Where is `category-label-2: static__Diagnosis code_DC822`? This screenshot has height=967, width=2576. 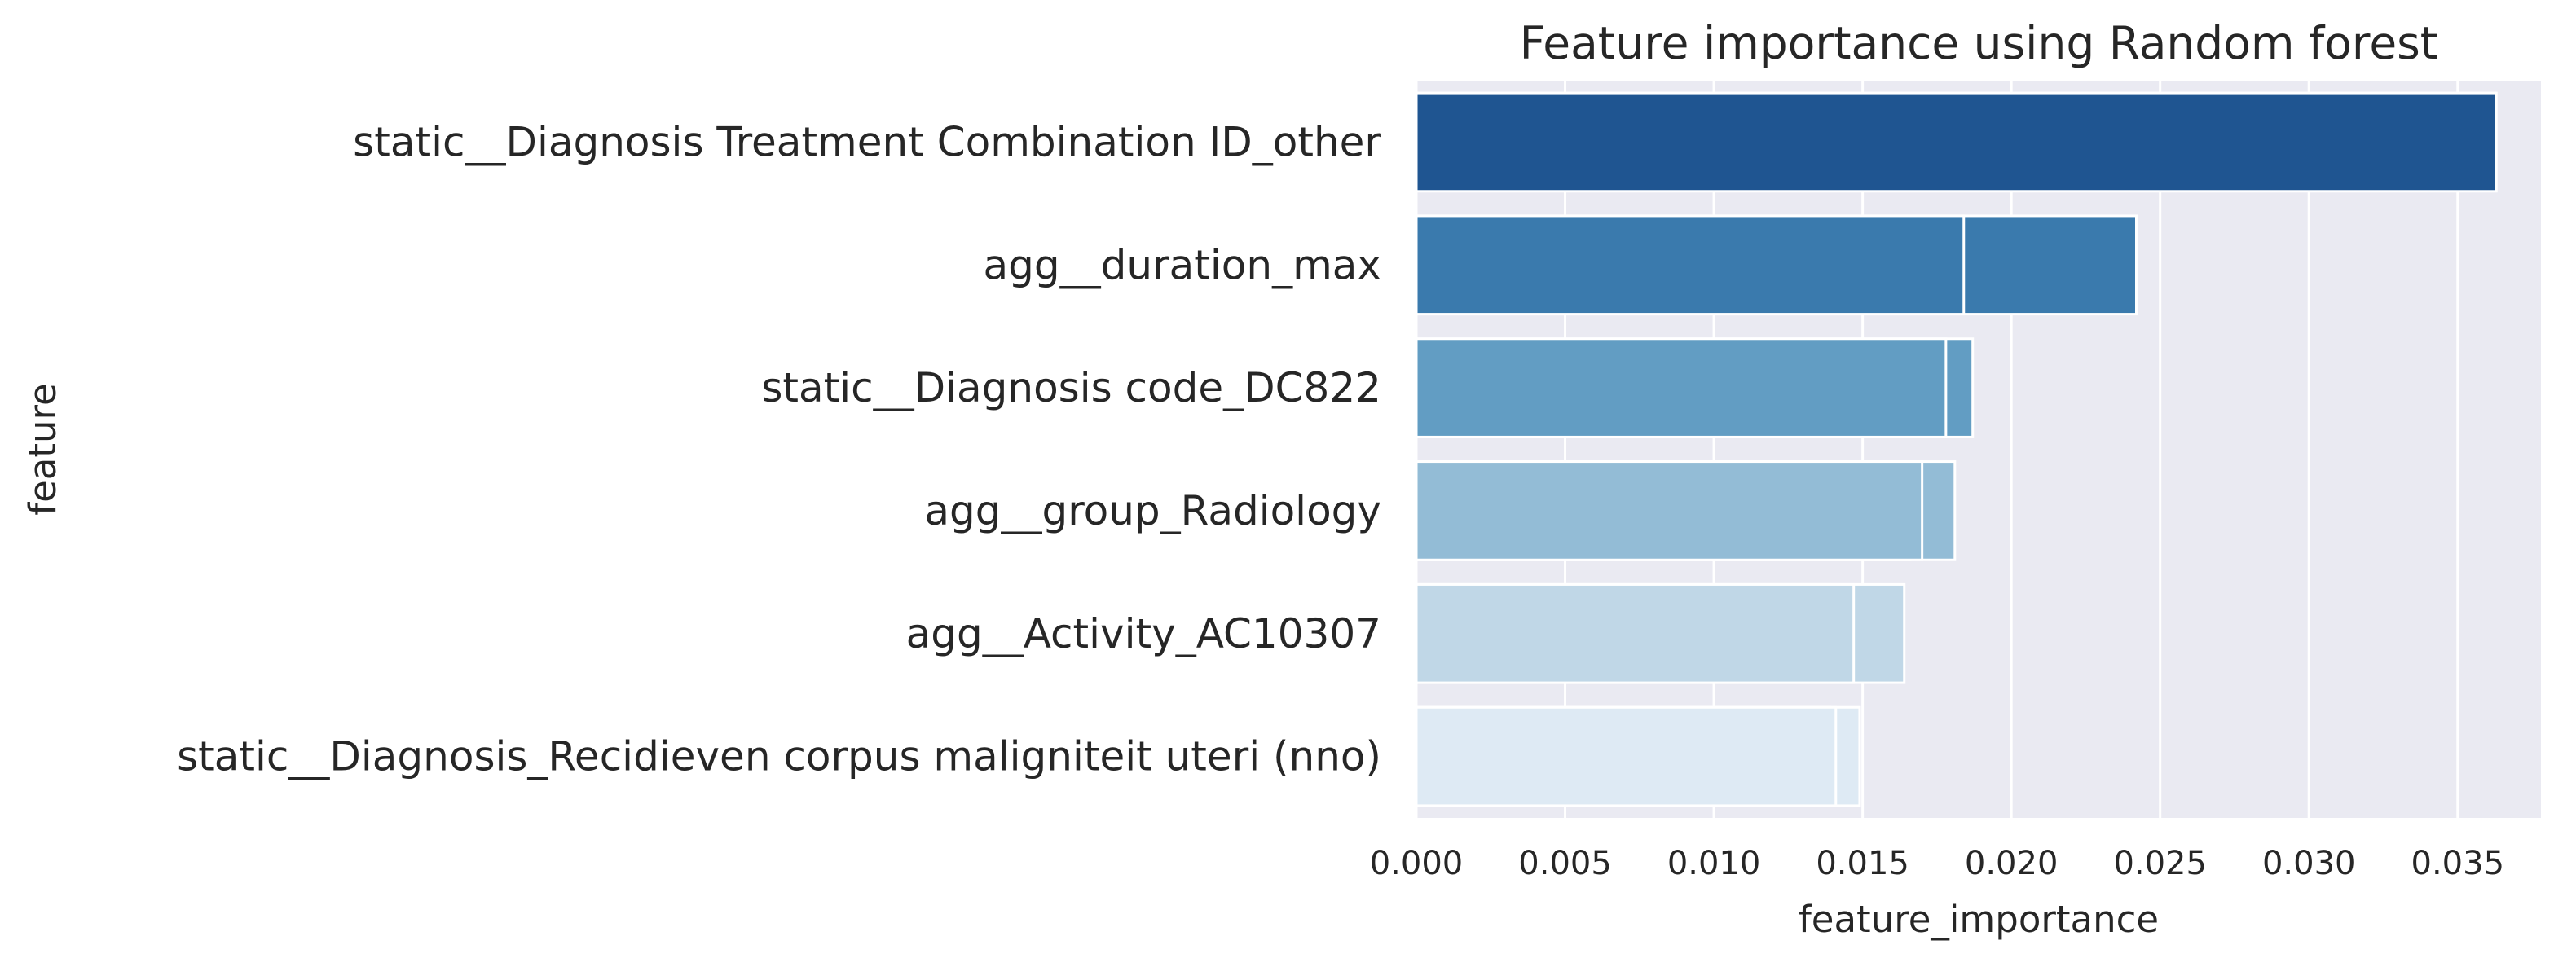 category-label-2: static__Diagnosis code_DC822 is located at coordinates (1071, 388).